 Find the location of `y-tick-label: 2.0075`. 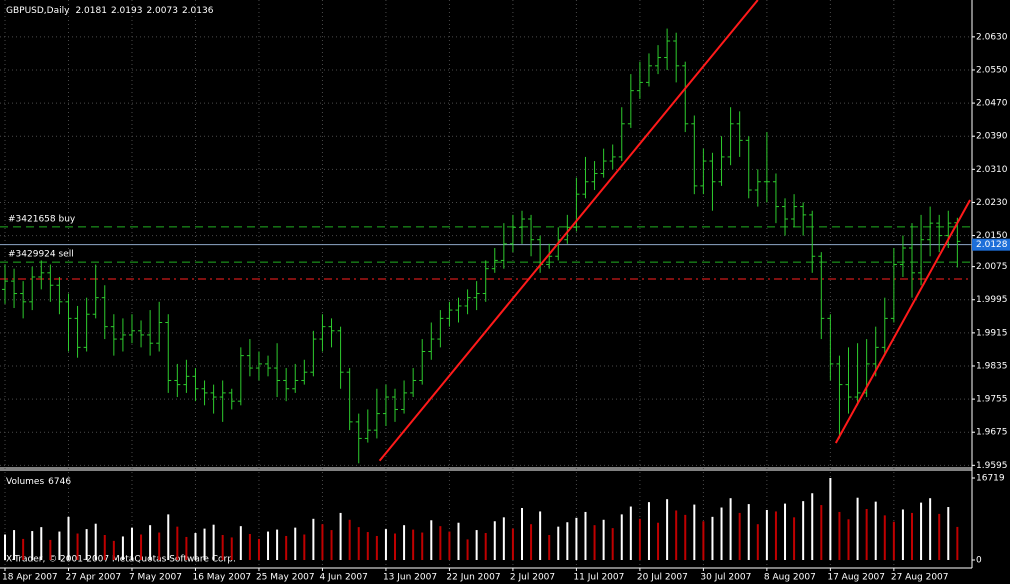

y-tick-label: 2.0075 is located at coordinates (992, 267).